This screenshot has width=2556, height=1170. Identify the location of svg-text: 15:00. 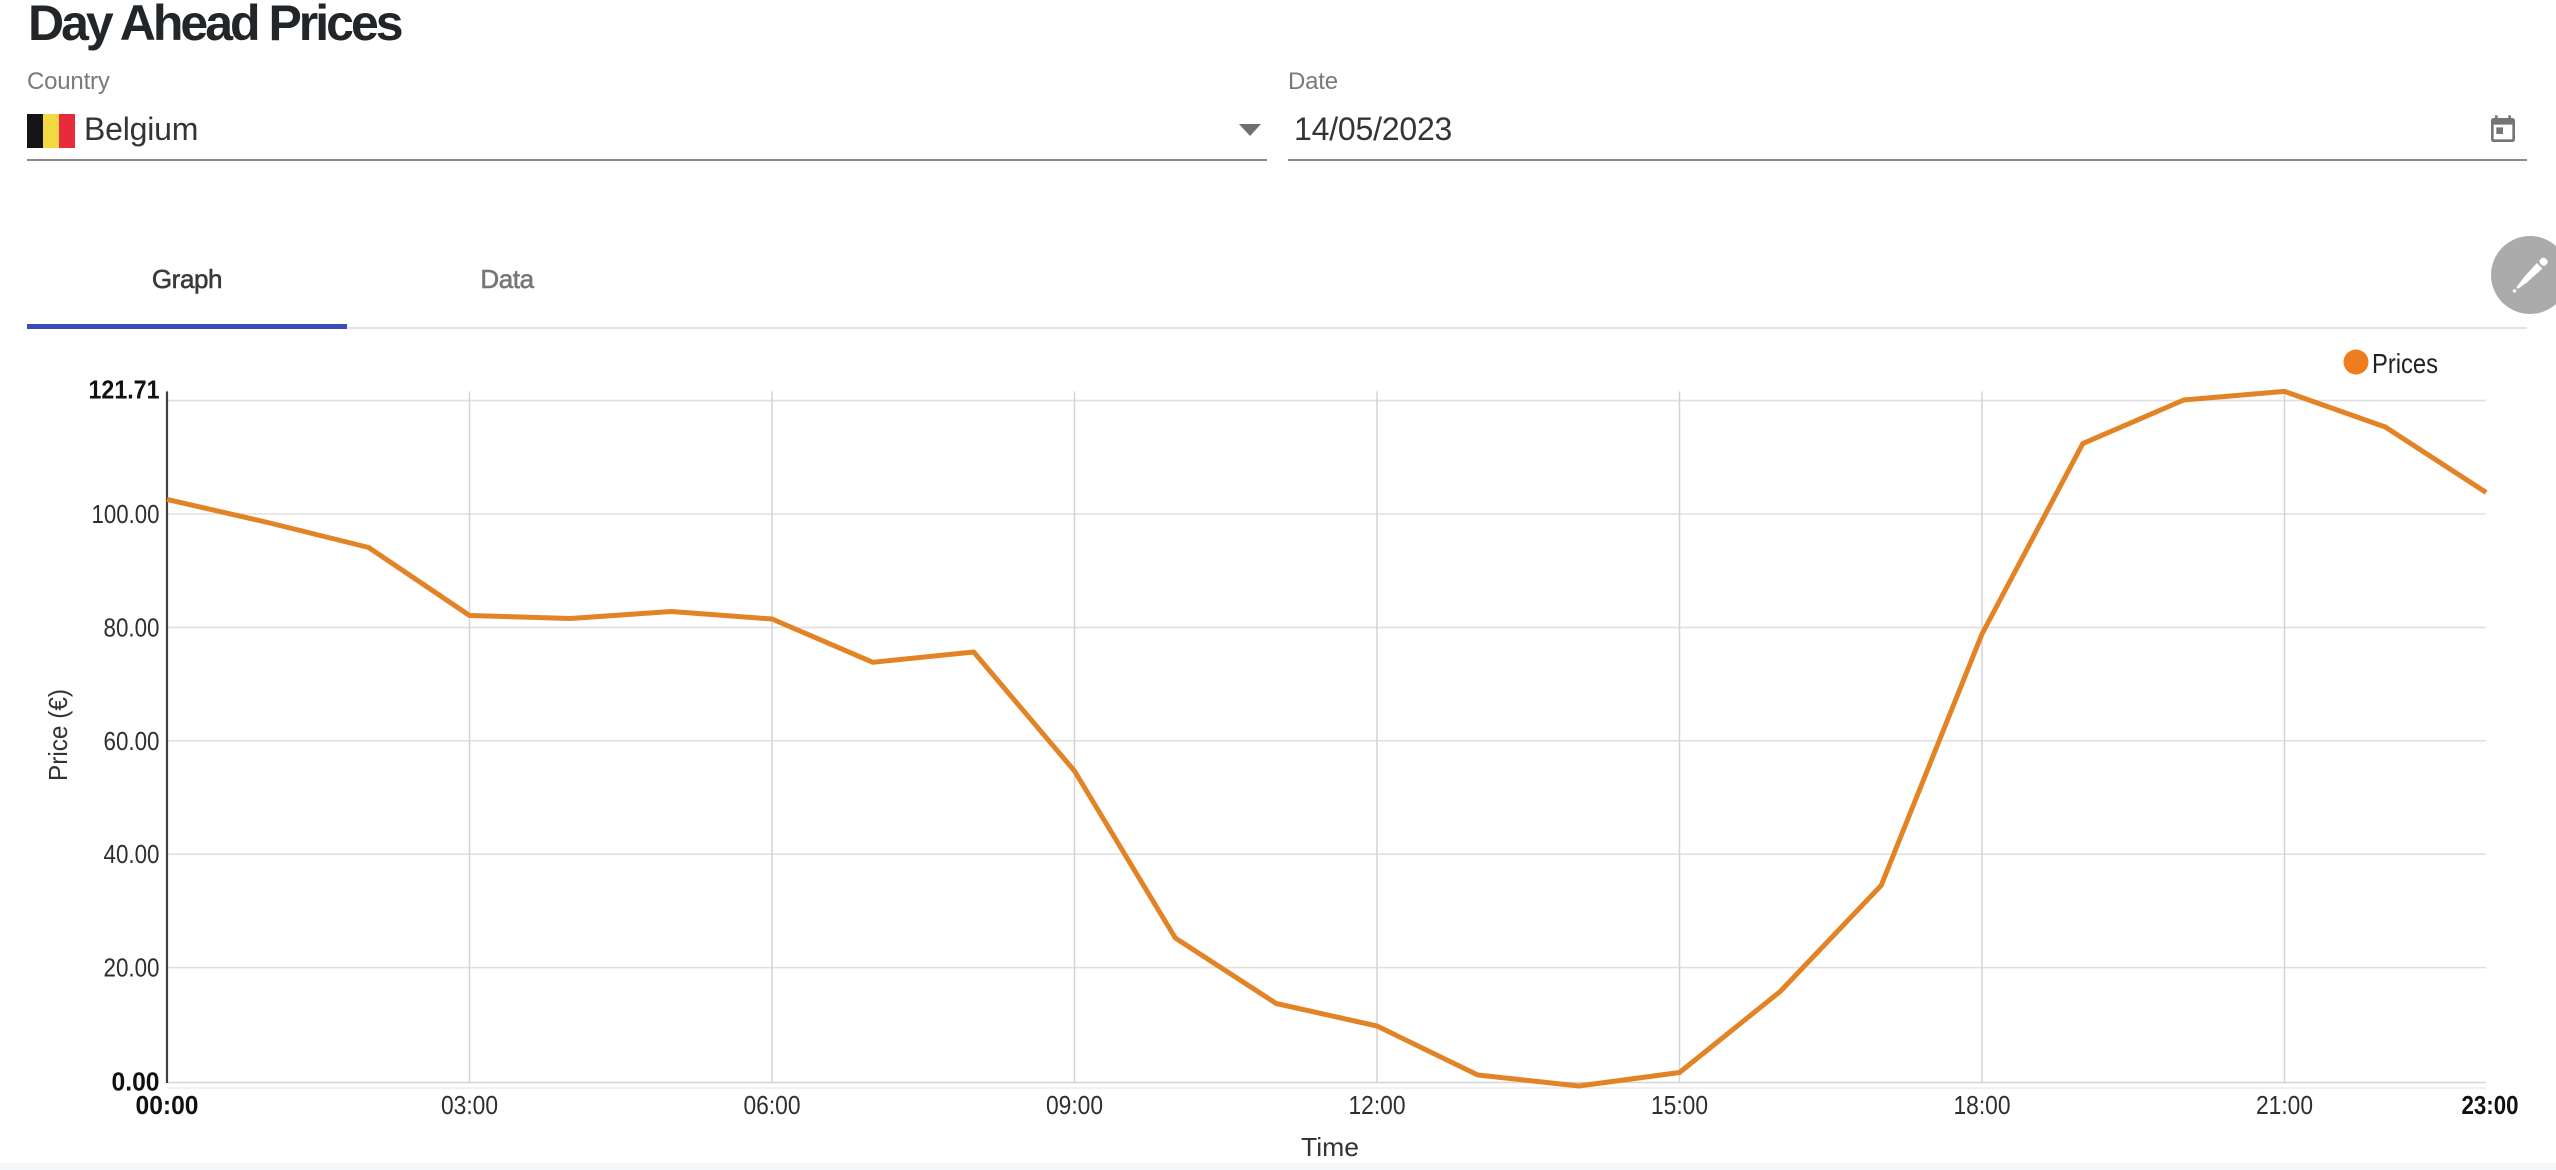
(1679, 1105).